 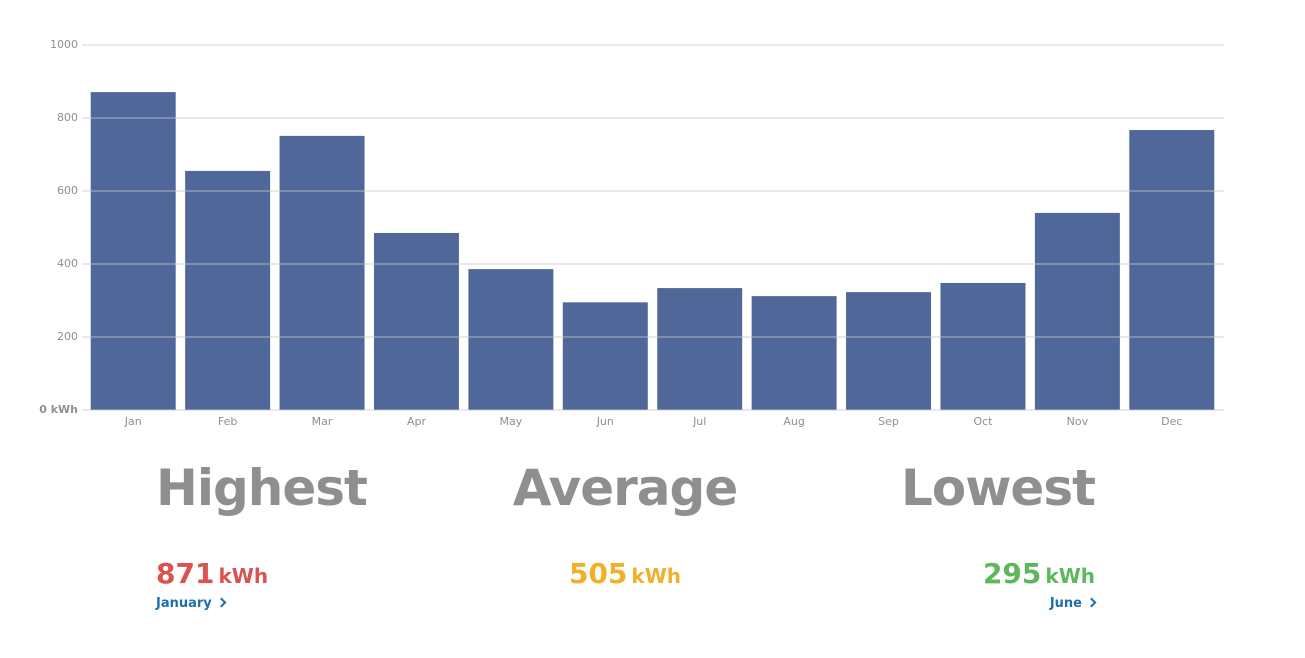 What do you see at coordinates (793, 421) in the screenshot?
I see `x-tick-label: Aug` at bounding box center [793, 421].